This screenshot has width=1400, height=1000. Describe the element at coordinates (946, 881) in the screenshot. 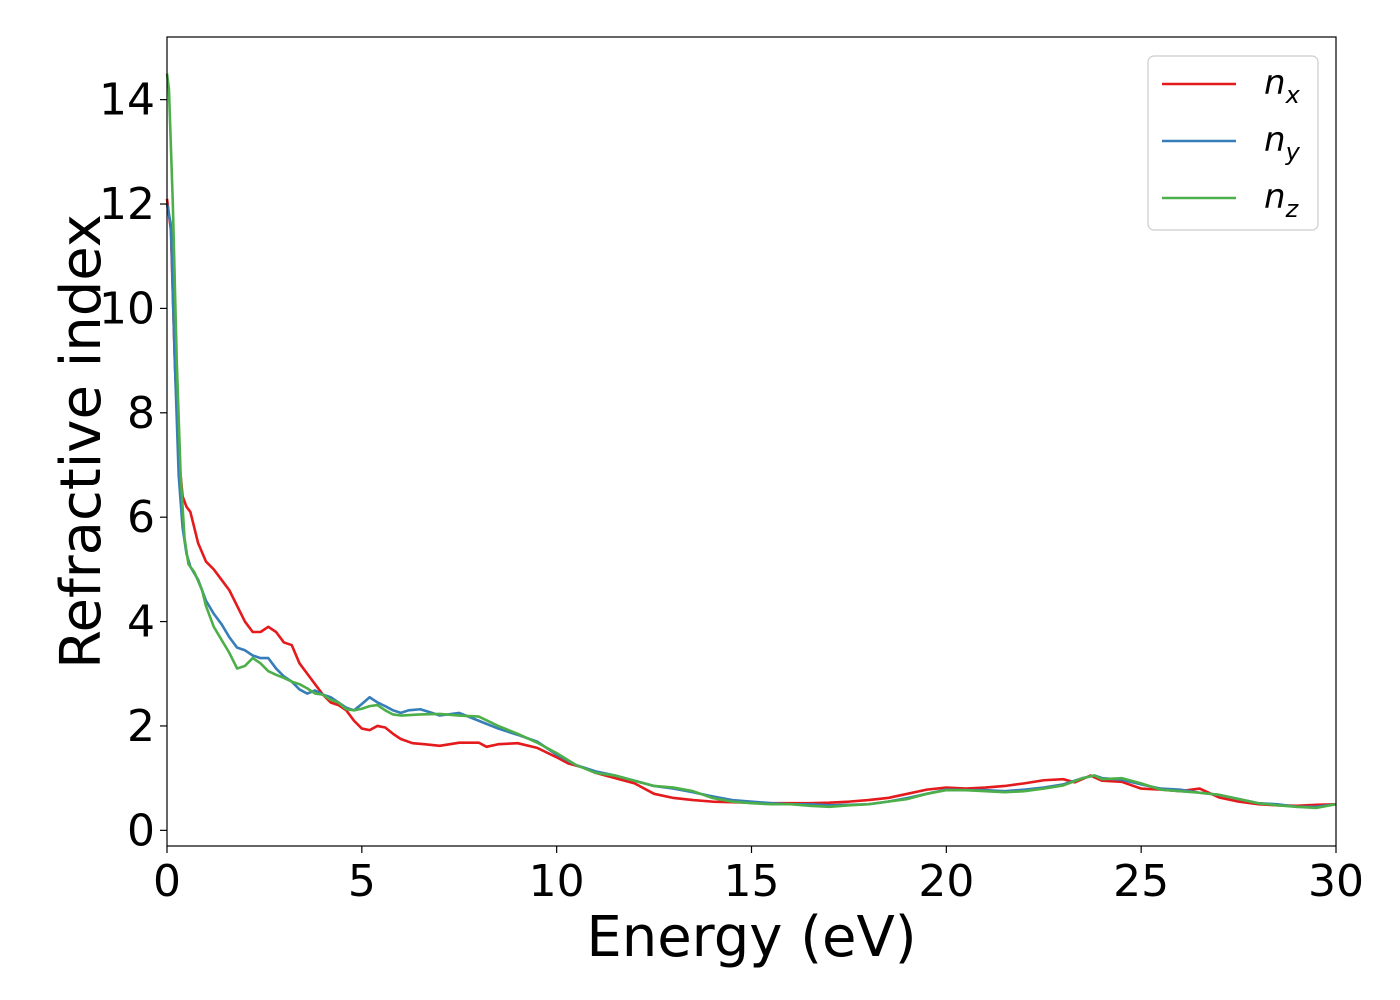

I see `x-tick-label: 20` at that location.